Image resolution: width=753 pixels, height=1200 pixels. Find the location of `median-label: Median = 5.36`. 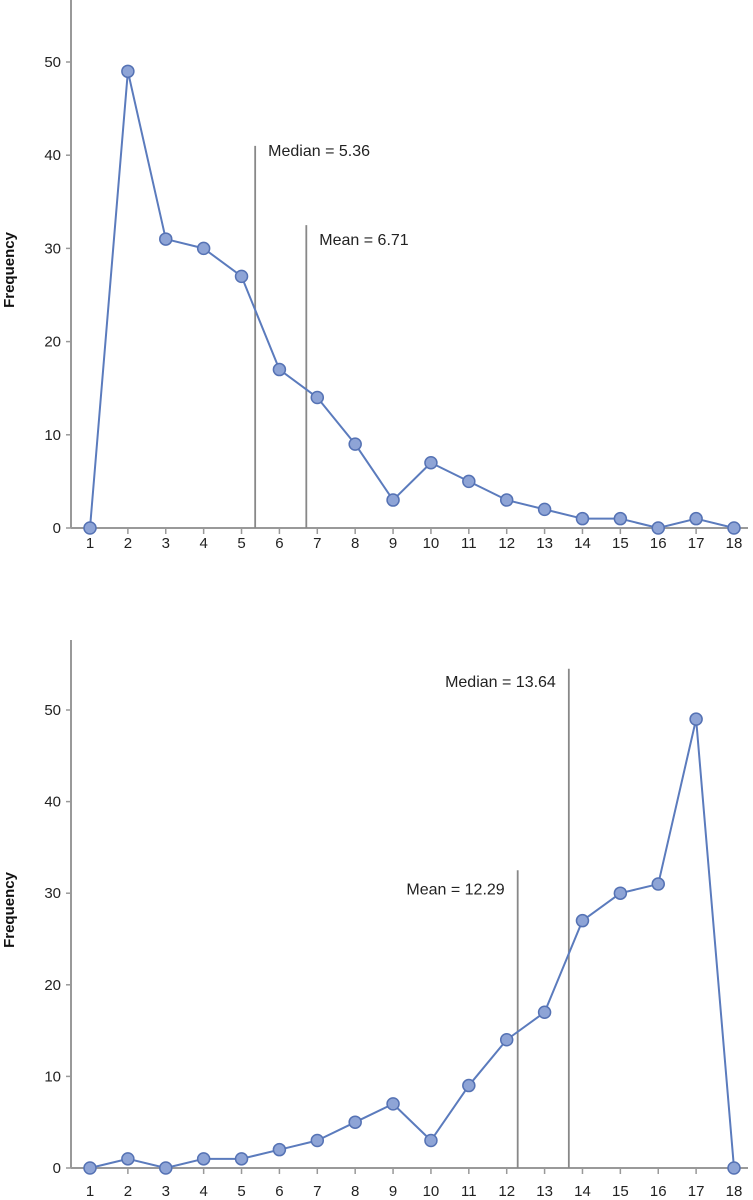

median-label: Median = 5.36 is located at coordinates (319, 151).